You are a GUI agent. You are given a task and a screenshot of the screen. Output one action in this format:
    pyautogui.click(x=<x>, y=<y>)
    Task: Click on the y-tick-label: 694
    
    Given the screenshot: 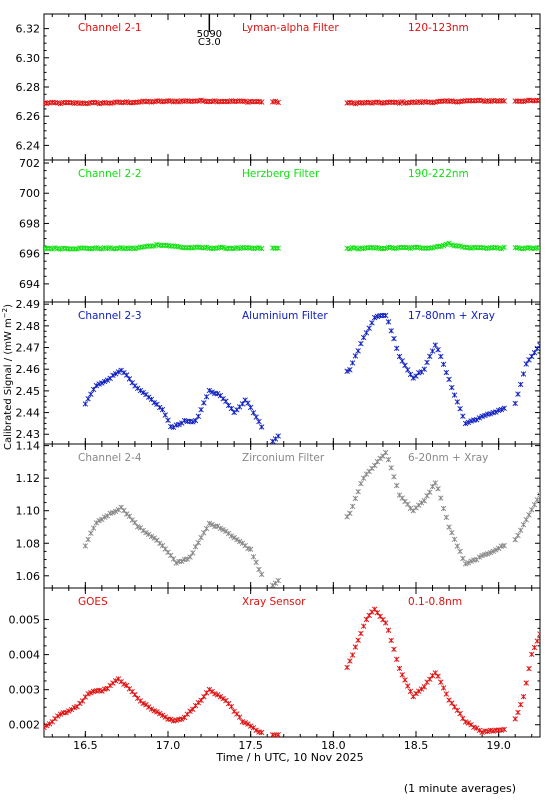 What is the action you would take?
    pyautogui.click(x=29, y=284)
    